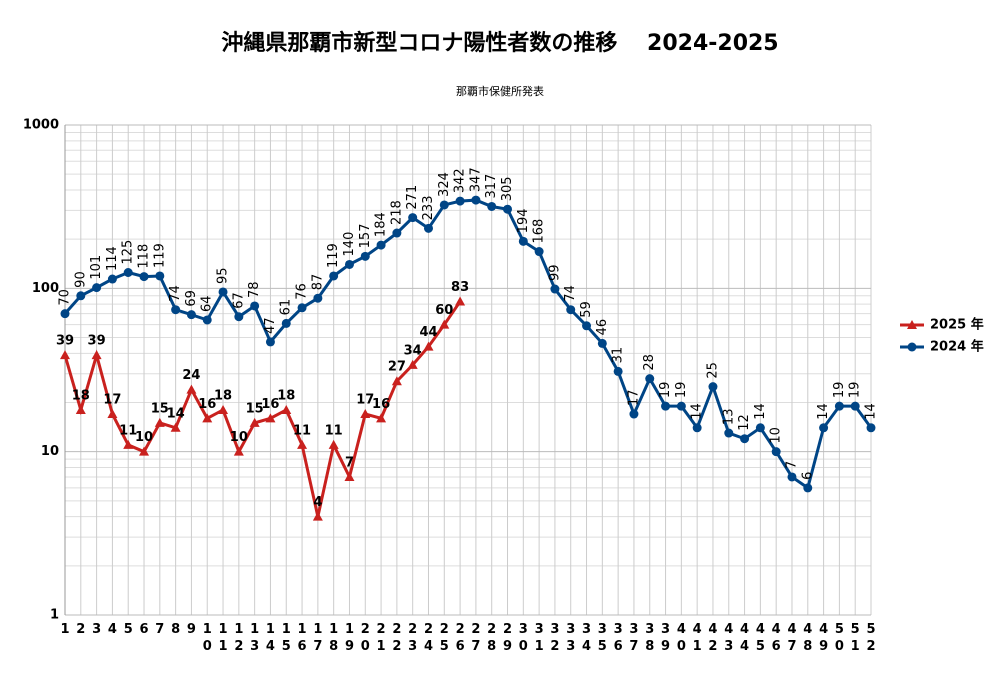  Describe the element at coordinates (396, 212) in the screenshot. I see `data-label: 218` at that location.